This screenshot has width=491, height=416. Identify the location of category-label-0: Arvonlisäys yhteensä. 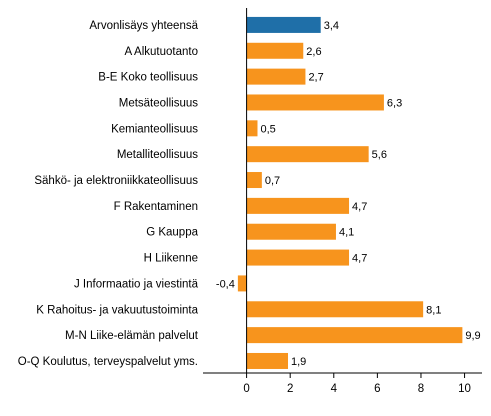
(143, 26).